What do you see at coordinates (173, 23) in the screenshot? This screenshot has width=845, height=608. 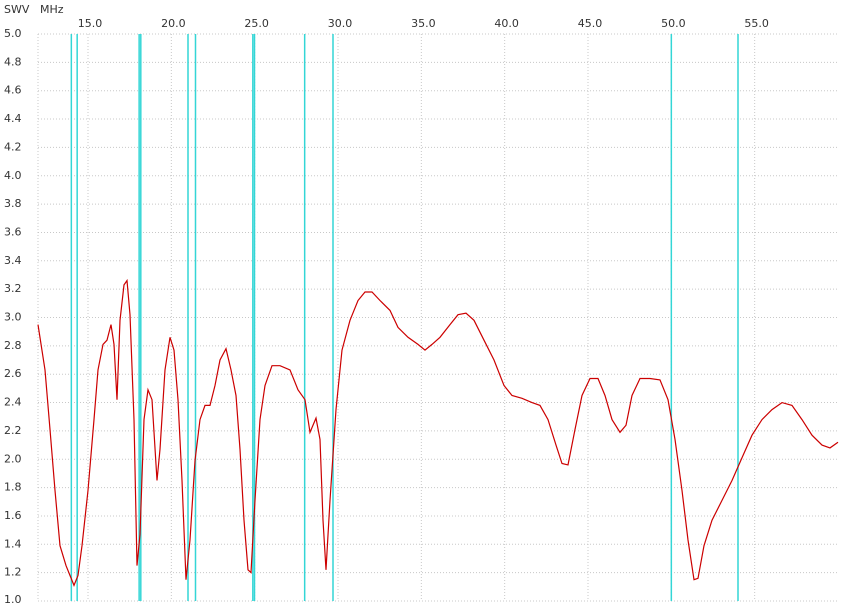 I see `x-tick-label: 20.0` at bounding box center [173, 23].